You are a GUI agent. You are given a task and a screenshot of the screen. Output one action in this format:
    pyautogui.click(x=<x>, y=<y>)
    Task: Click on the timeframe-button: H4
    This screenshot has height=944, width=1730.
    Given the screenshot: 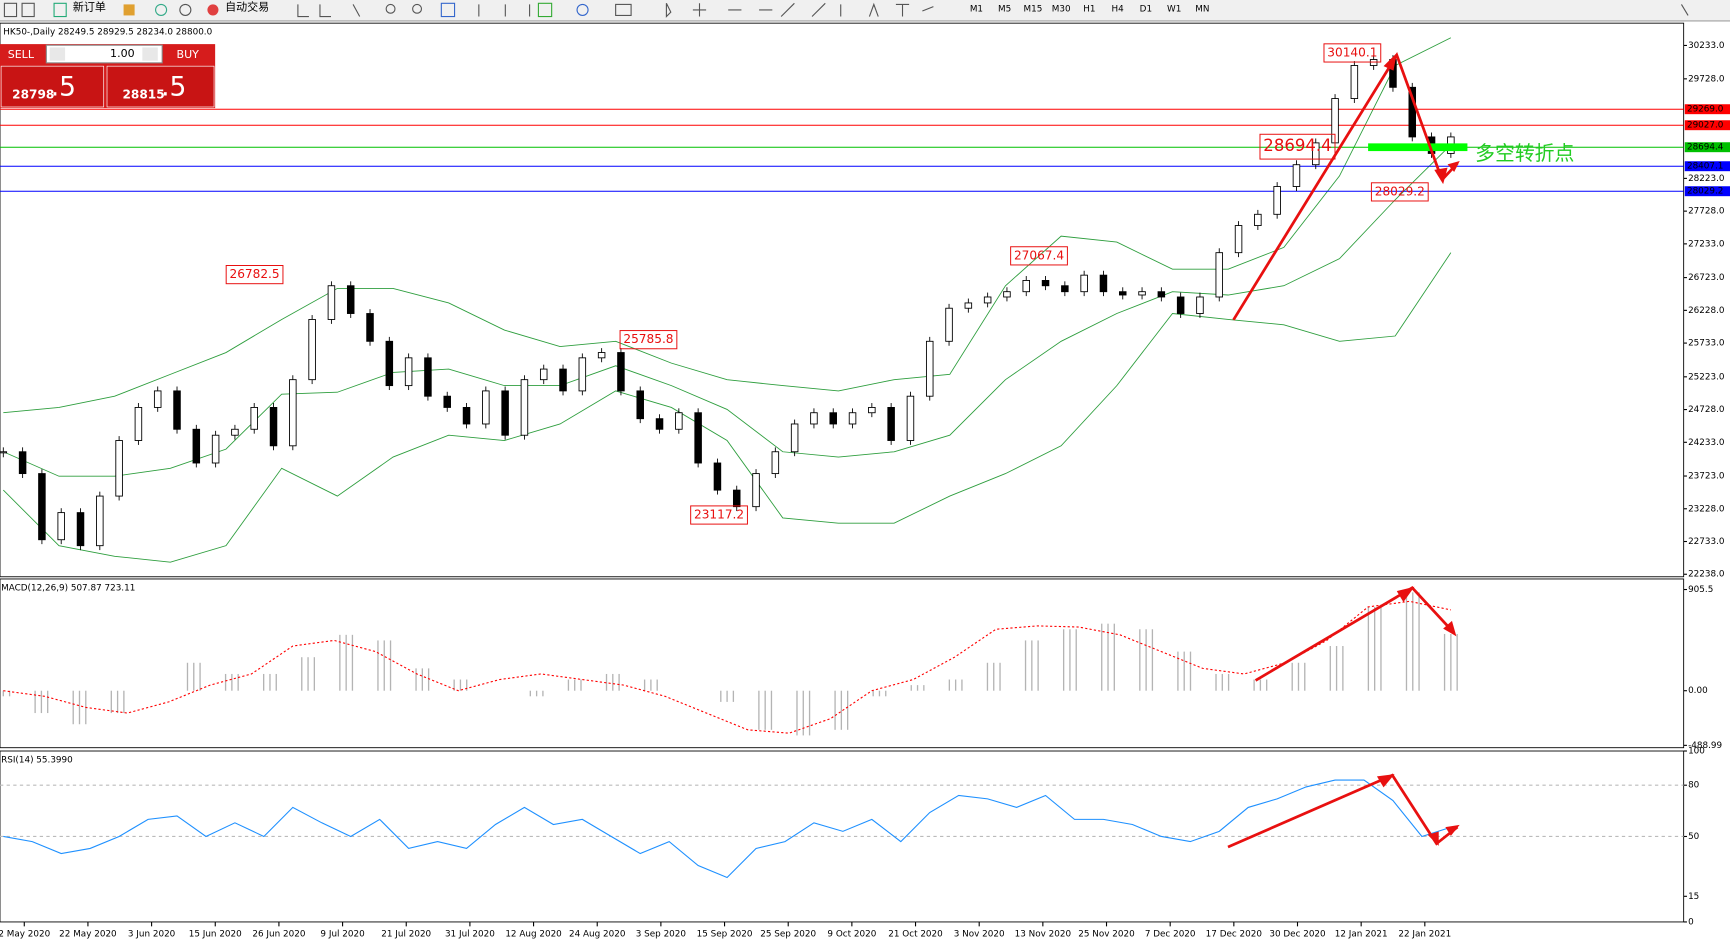 What is the action you would take?
    pyautogui.click(x=1118, y=9)
    